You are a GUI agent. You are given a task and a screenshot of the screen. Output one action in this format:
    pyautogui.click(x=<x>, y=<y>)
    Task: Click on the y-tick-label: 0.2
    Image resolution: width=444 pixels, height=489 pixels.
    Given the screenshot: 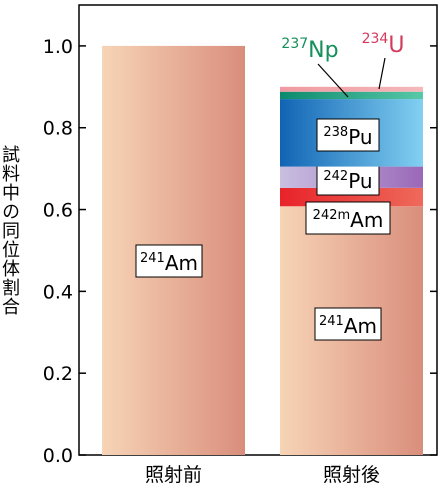 What is the action you would take?
    pyautogui.click(x=58, y=374)
    